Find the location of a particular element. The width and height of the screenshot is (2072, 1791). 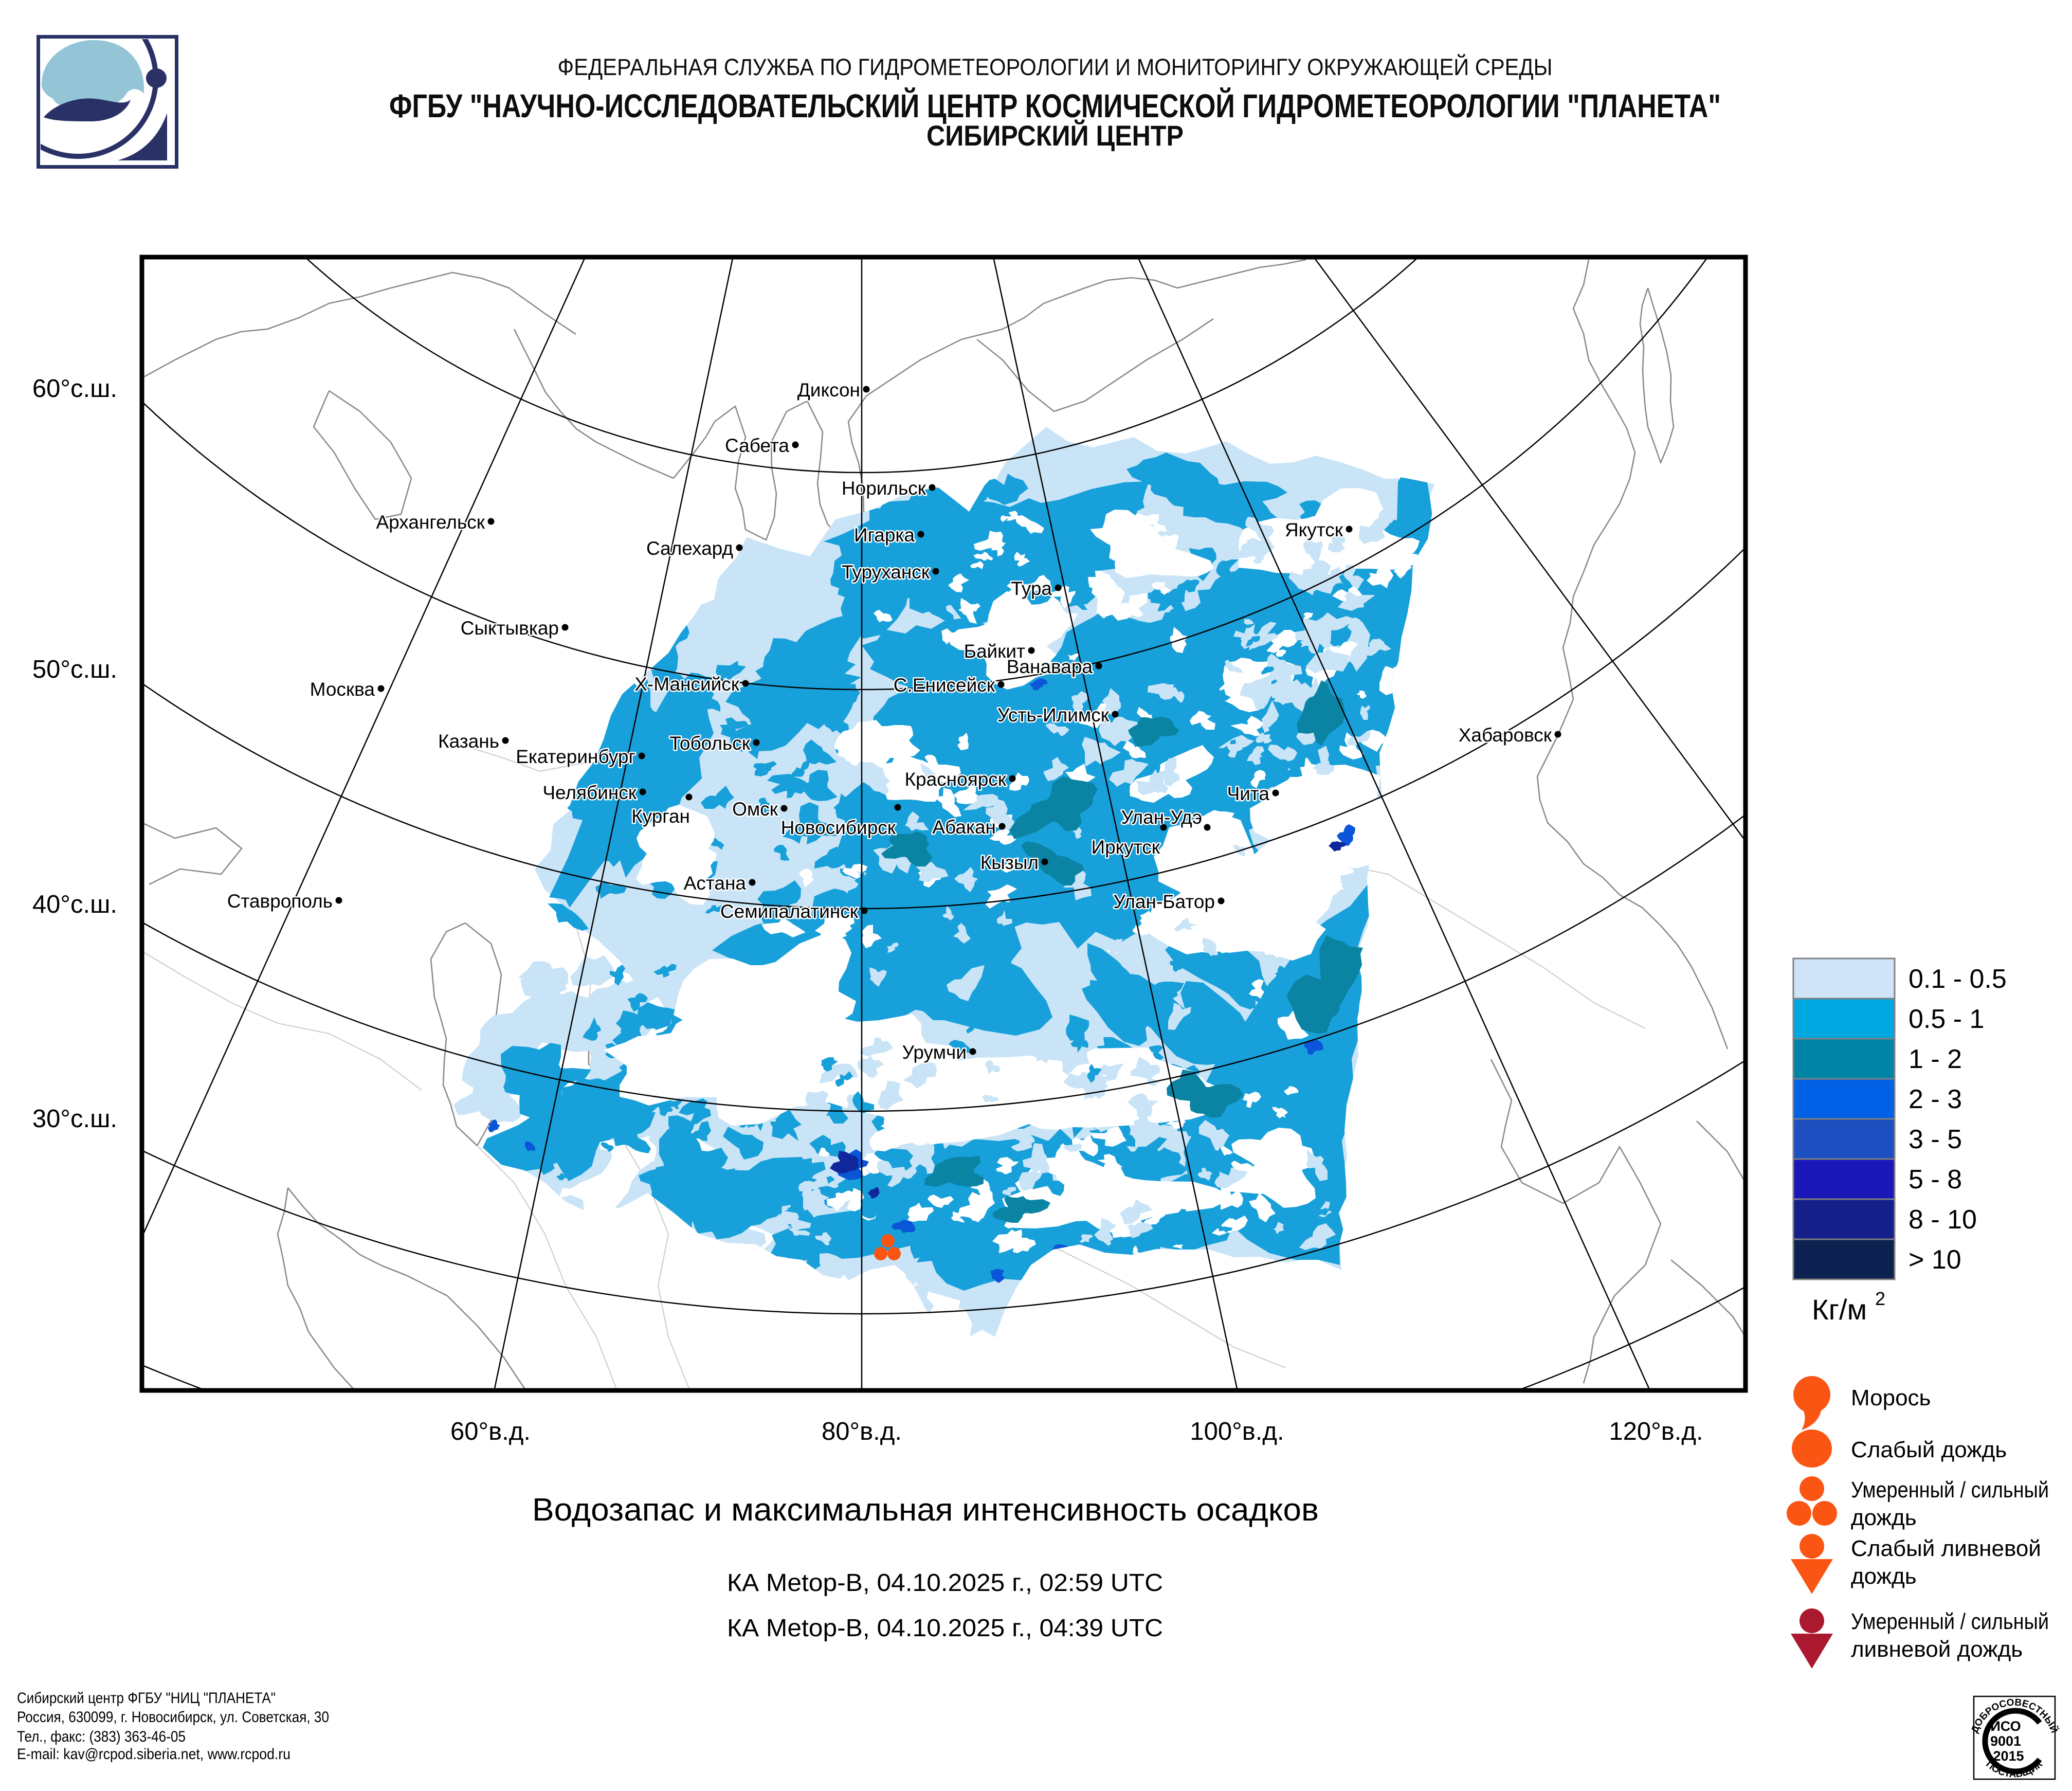

svg-text: 2 - 3 is located at coordinates (1935, 1099).